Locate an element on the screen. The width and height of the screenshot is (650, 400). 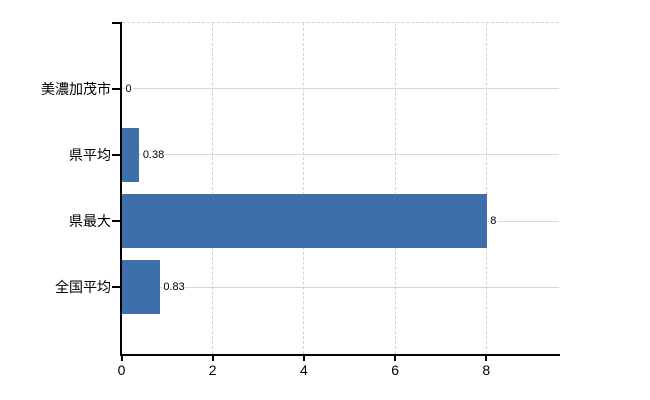
x-tick-label: 2 is located at coordinates (212, 370).